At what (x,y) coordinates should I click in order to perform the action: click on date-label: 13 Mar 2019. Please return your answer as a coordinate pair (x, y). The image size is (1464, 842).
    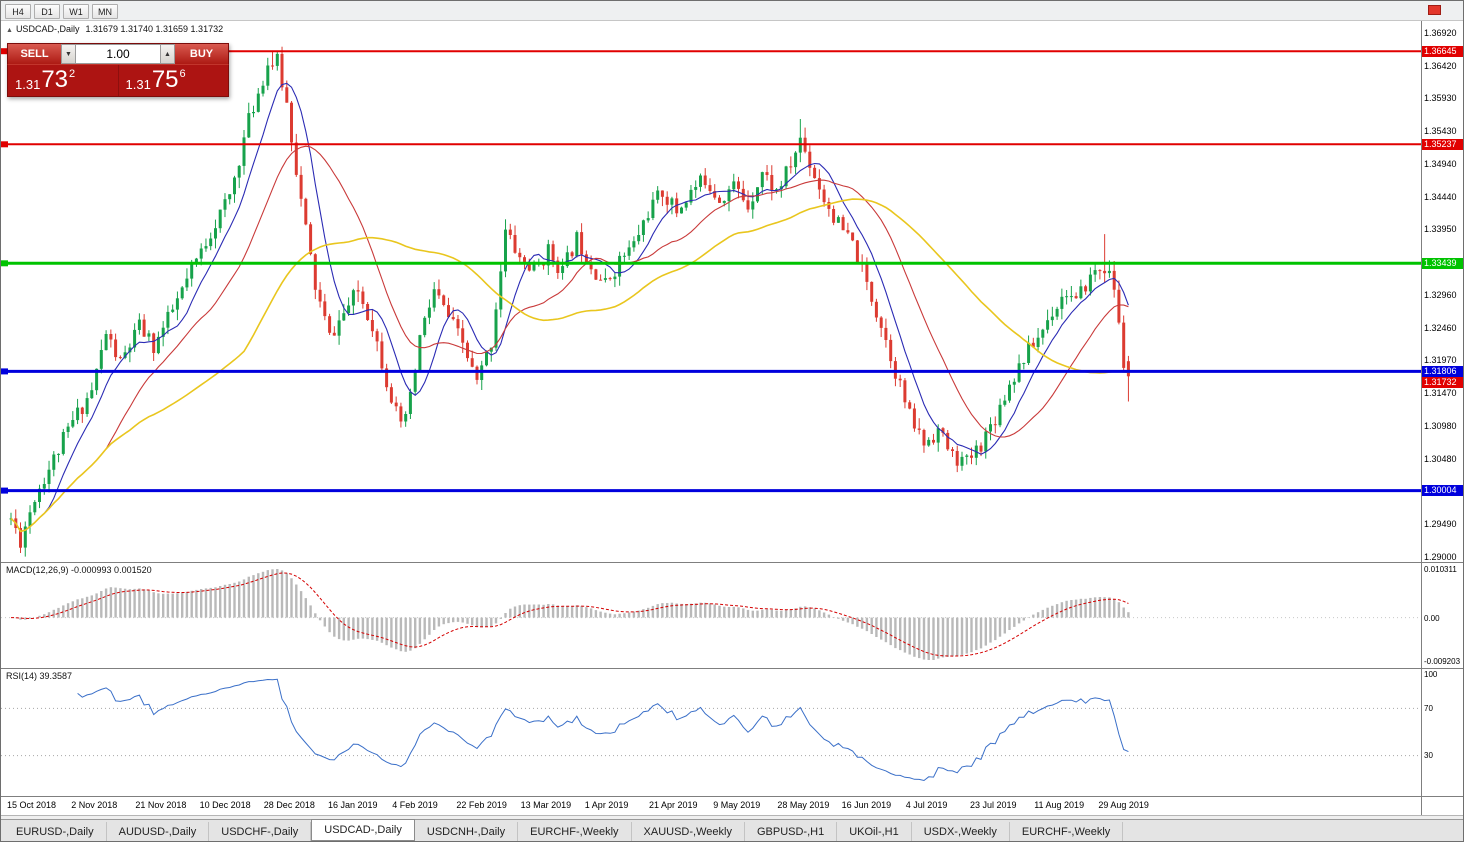
    Looking at the image, I should click on (546, 805).